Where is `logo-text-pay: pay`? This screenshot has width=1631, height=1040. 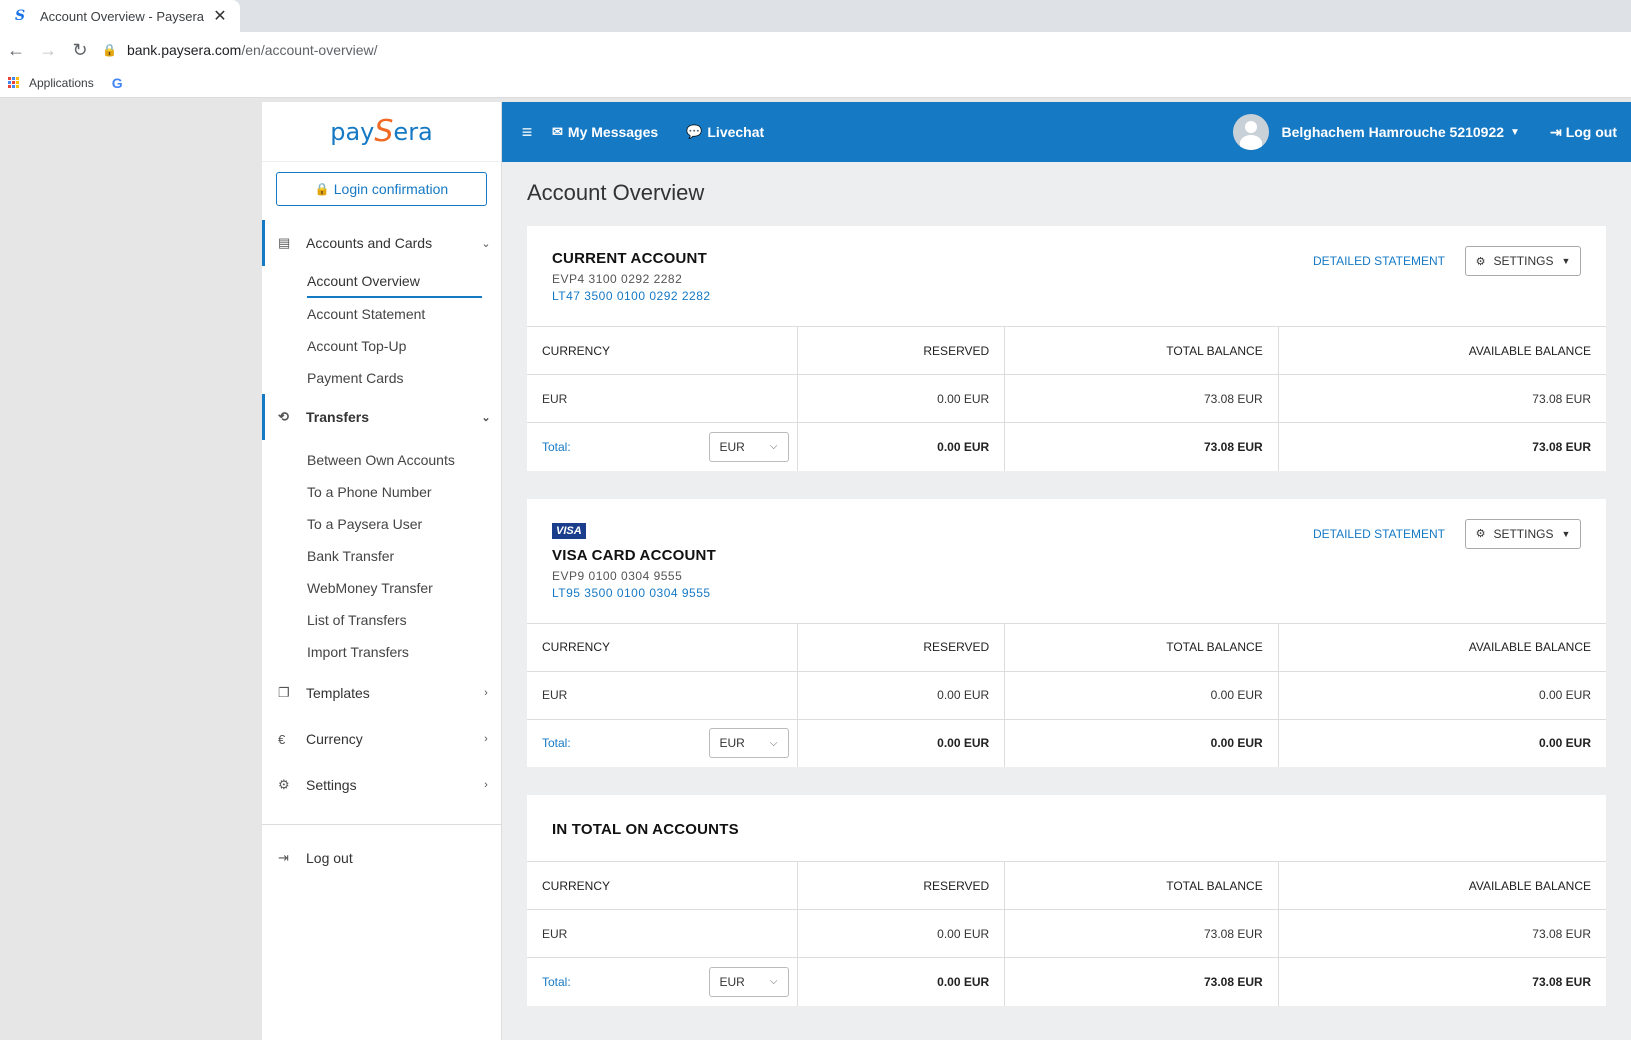 logo-text-pay: pay is located at coordinates (352, 131).